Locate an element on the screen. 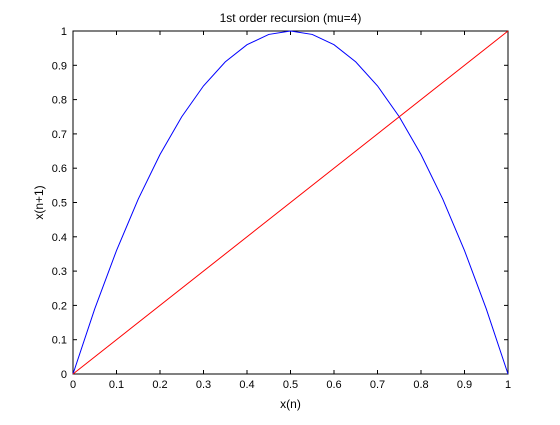  y-tick-label: 0 is located at coordinates (64, 375).